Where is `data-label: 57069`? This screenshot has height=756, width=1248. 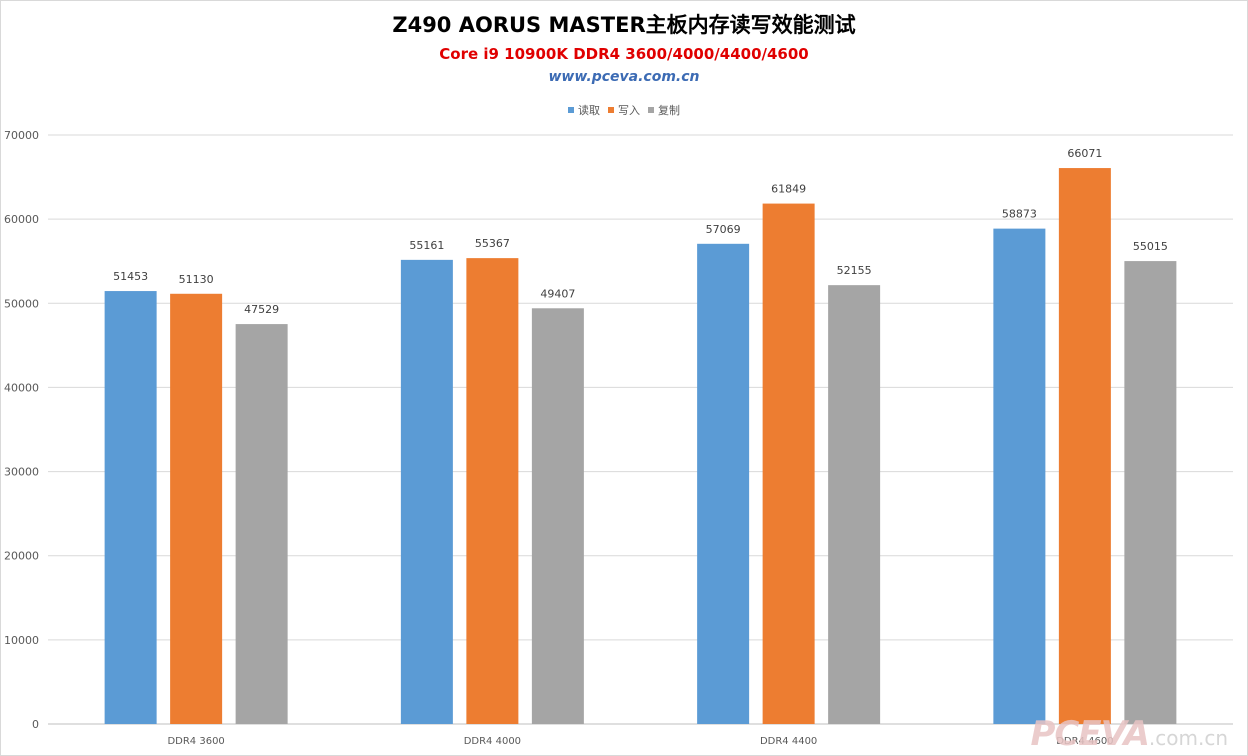 data-label: 57069 is located at coordinates (723, 229).